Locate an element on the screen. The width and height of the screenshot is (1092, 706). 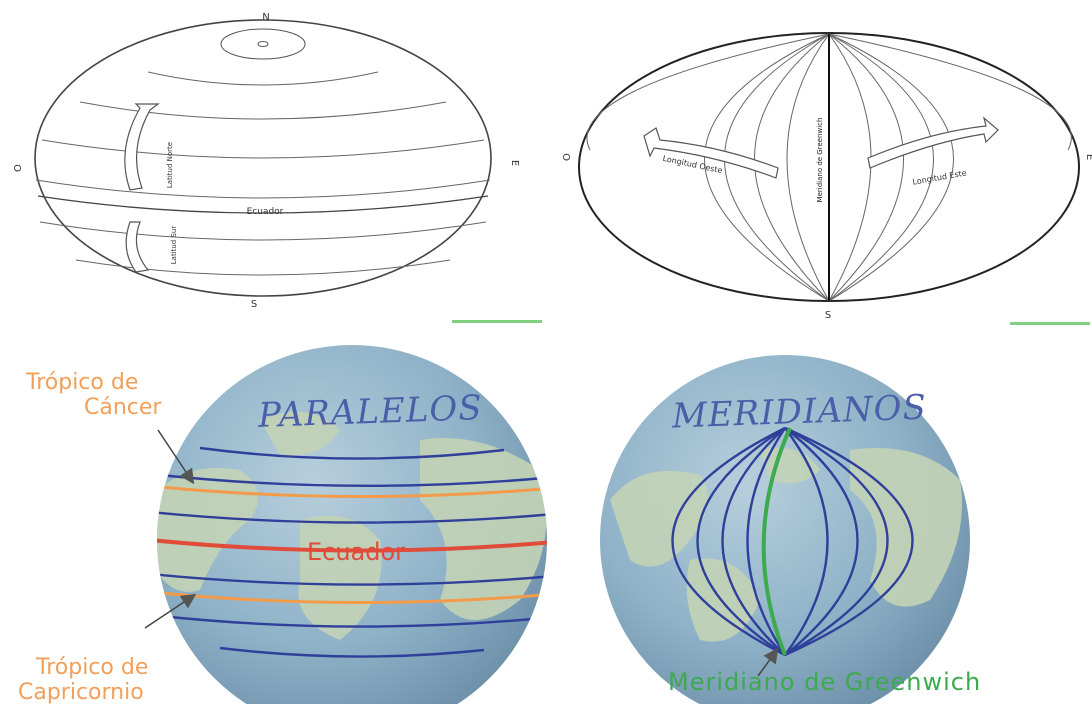
tropic-capricorn-label-line2: Capricornio is located at coordinates (81, 692).